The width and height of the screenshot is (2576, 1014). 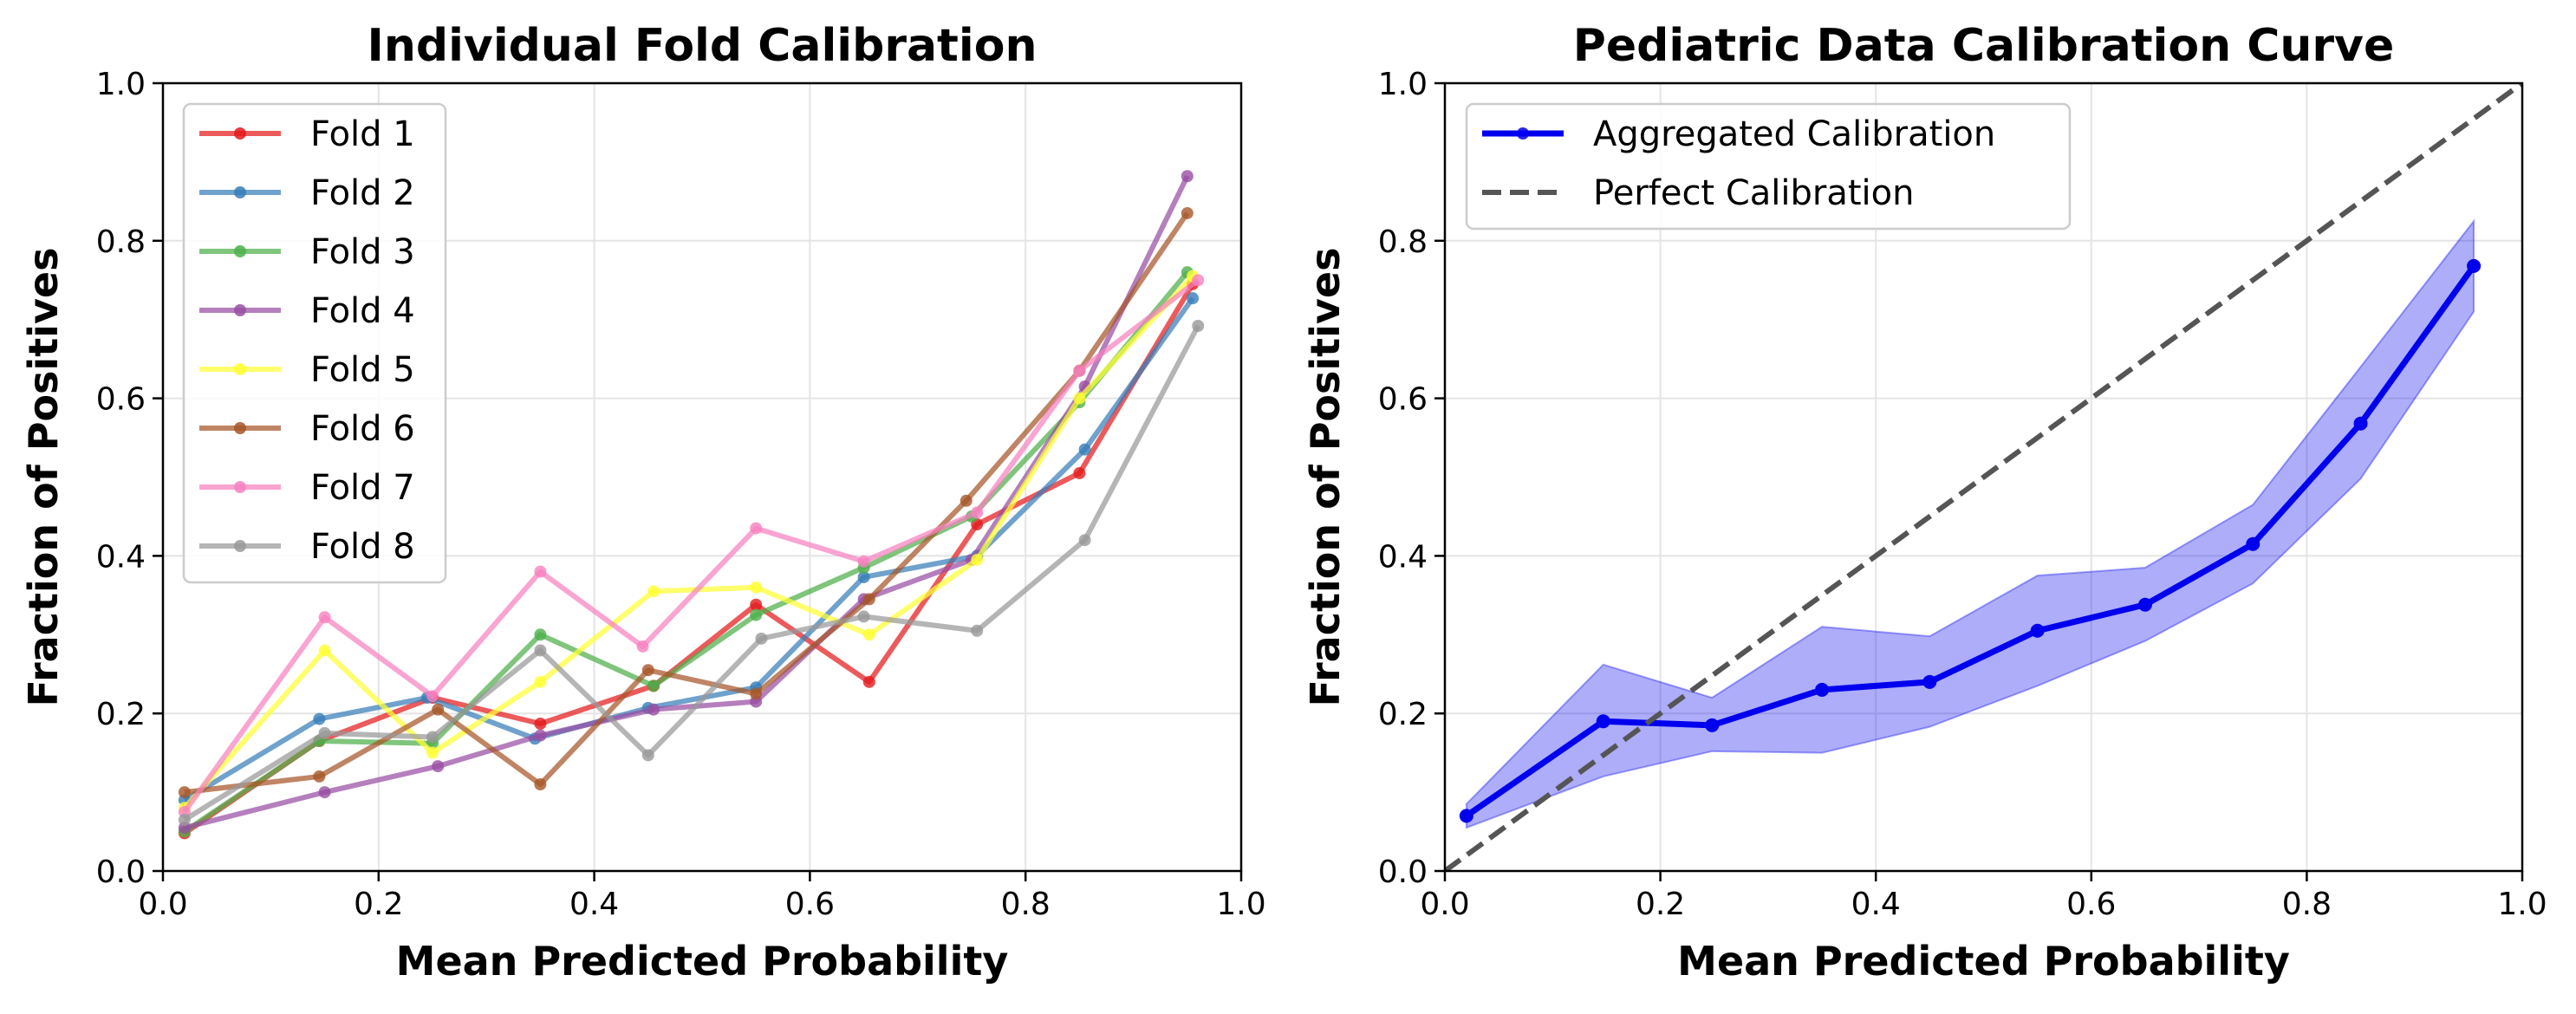 I want to click on y-tick-label: 0.2, so click(x=121, y=714).